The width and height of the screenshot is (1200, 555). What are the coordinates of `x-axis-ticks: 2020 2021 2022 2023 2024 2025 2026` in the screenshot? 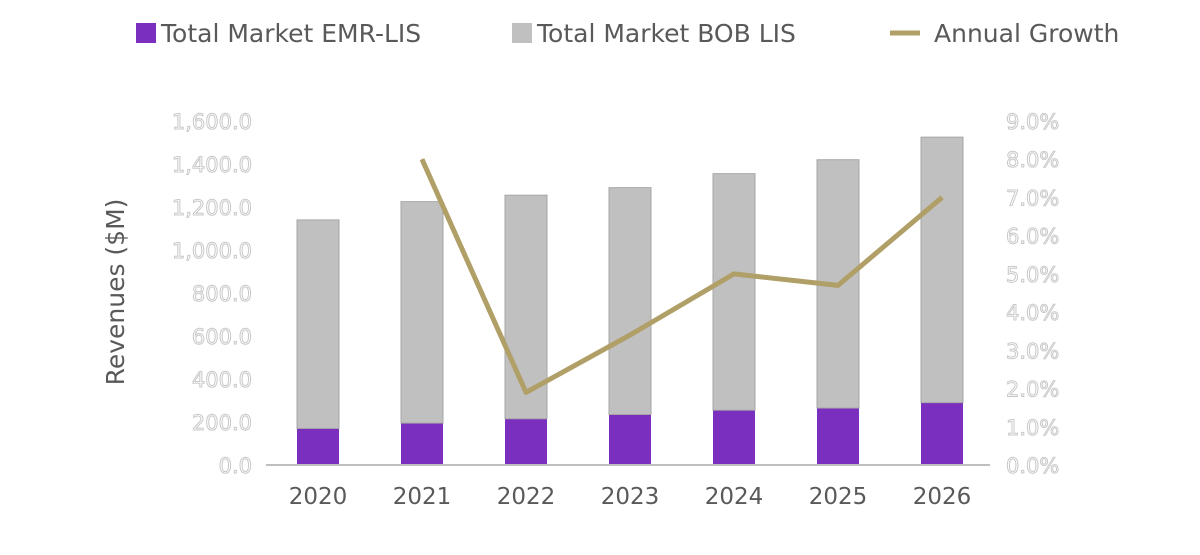 It's located at (630, 497).